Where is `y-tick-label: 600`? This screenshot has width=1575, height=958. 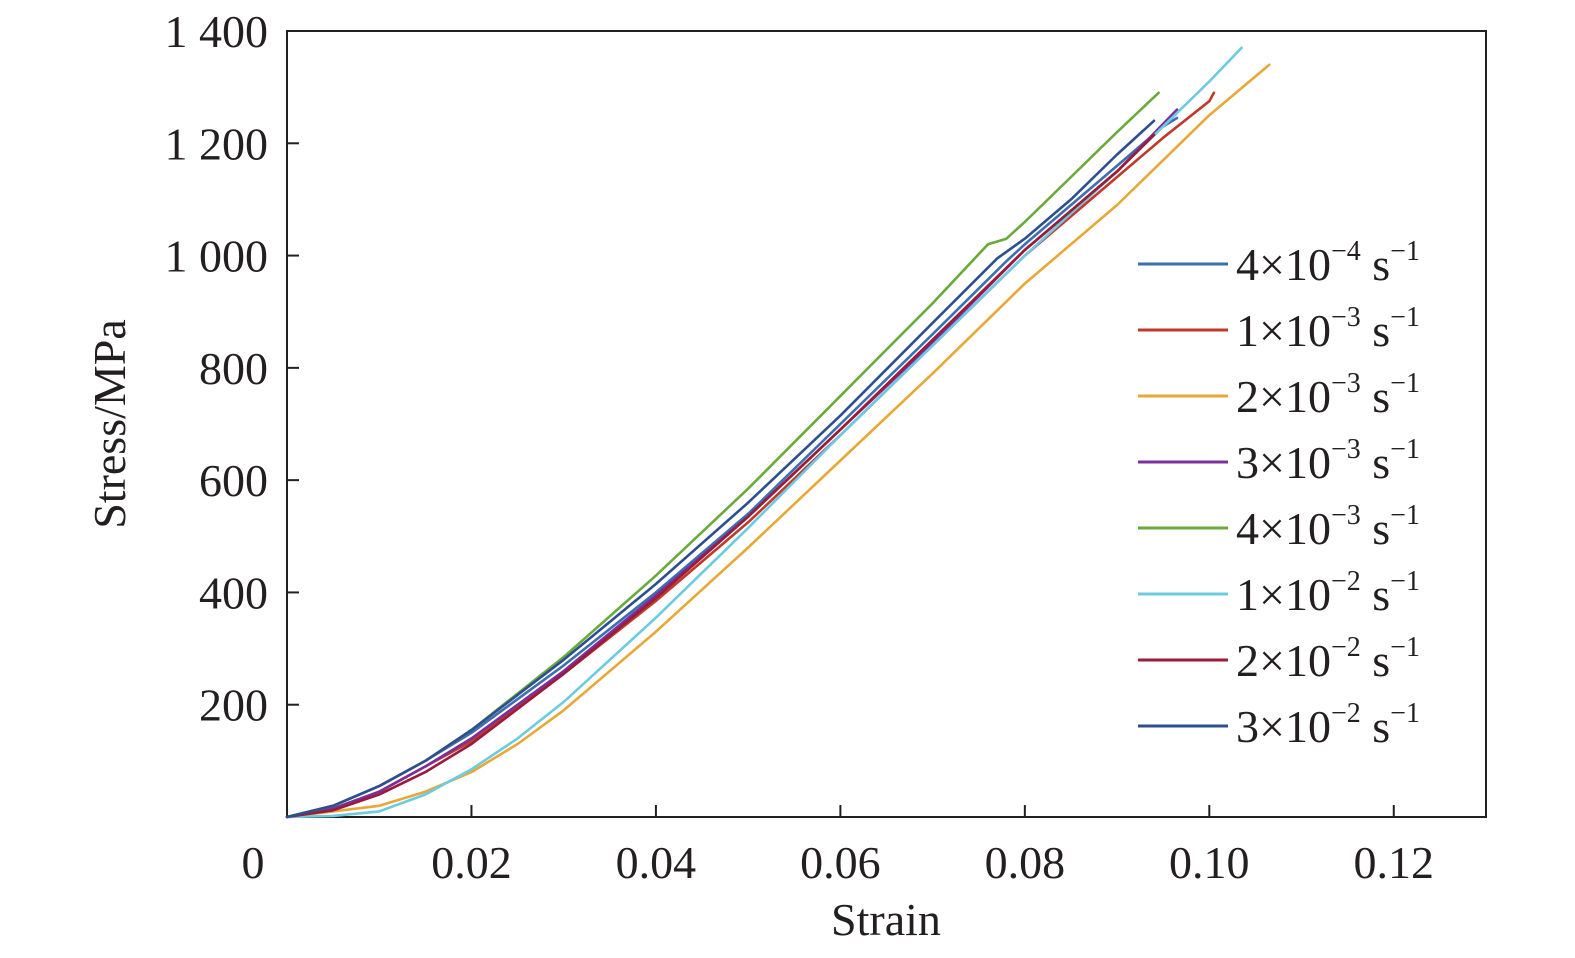
y-tick-label: 600 is located at coordinates (233, 480).